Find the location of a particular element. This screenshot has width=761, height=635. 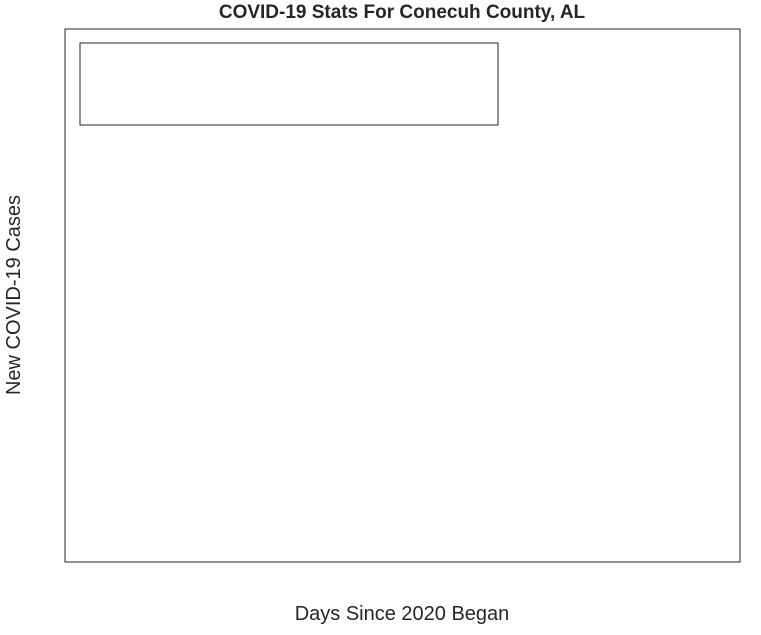

chart-title: COVID-19 Stats For Conecuh County, AL is located at coordinates (402, 12).